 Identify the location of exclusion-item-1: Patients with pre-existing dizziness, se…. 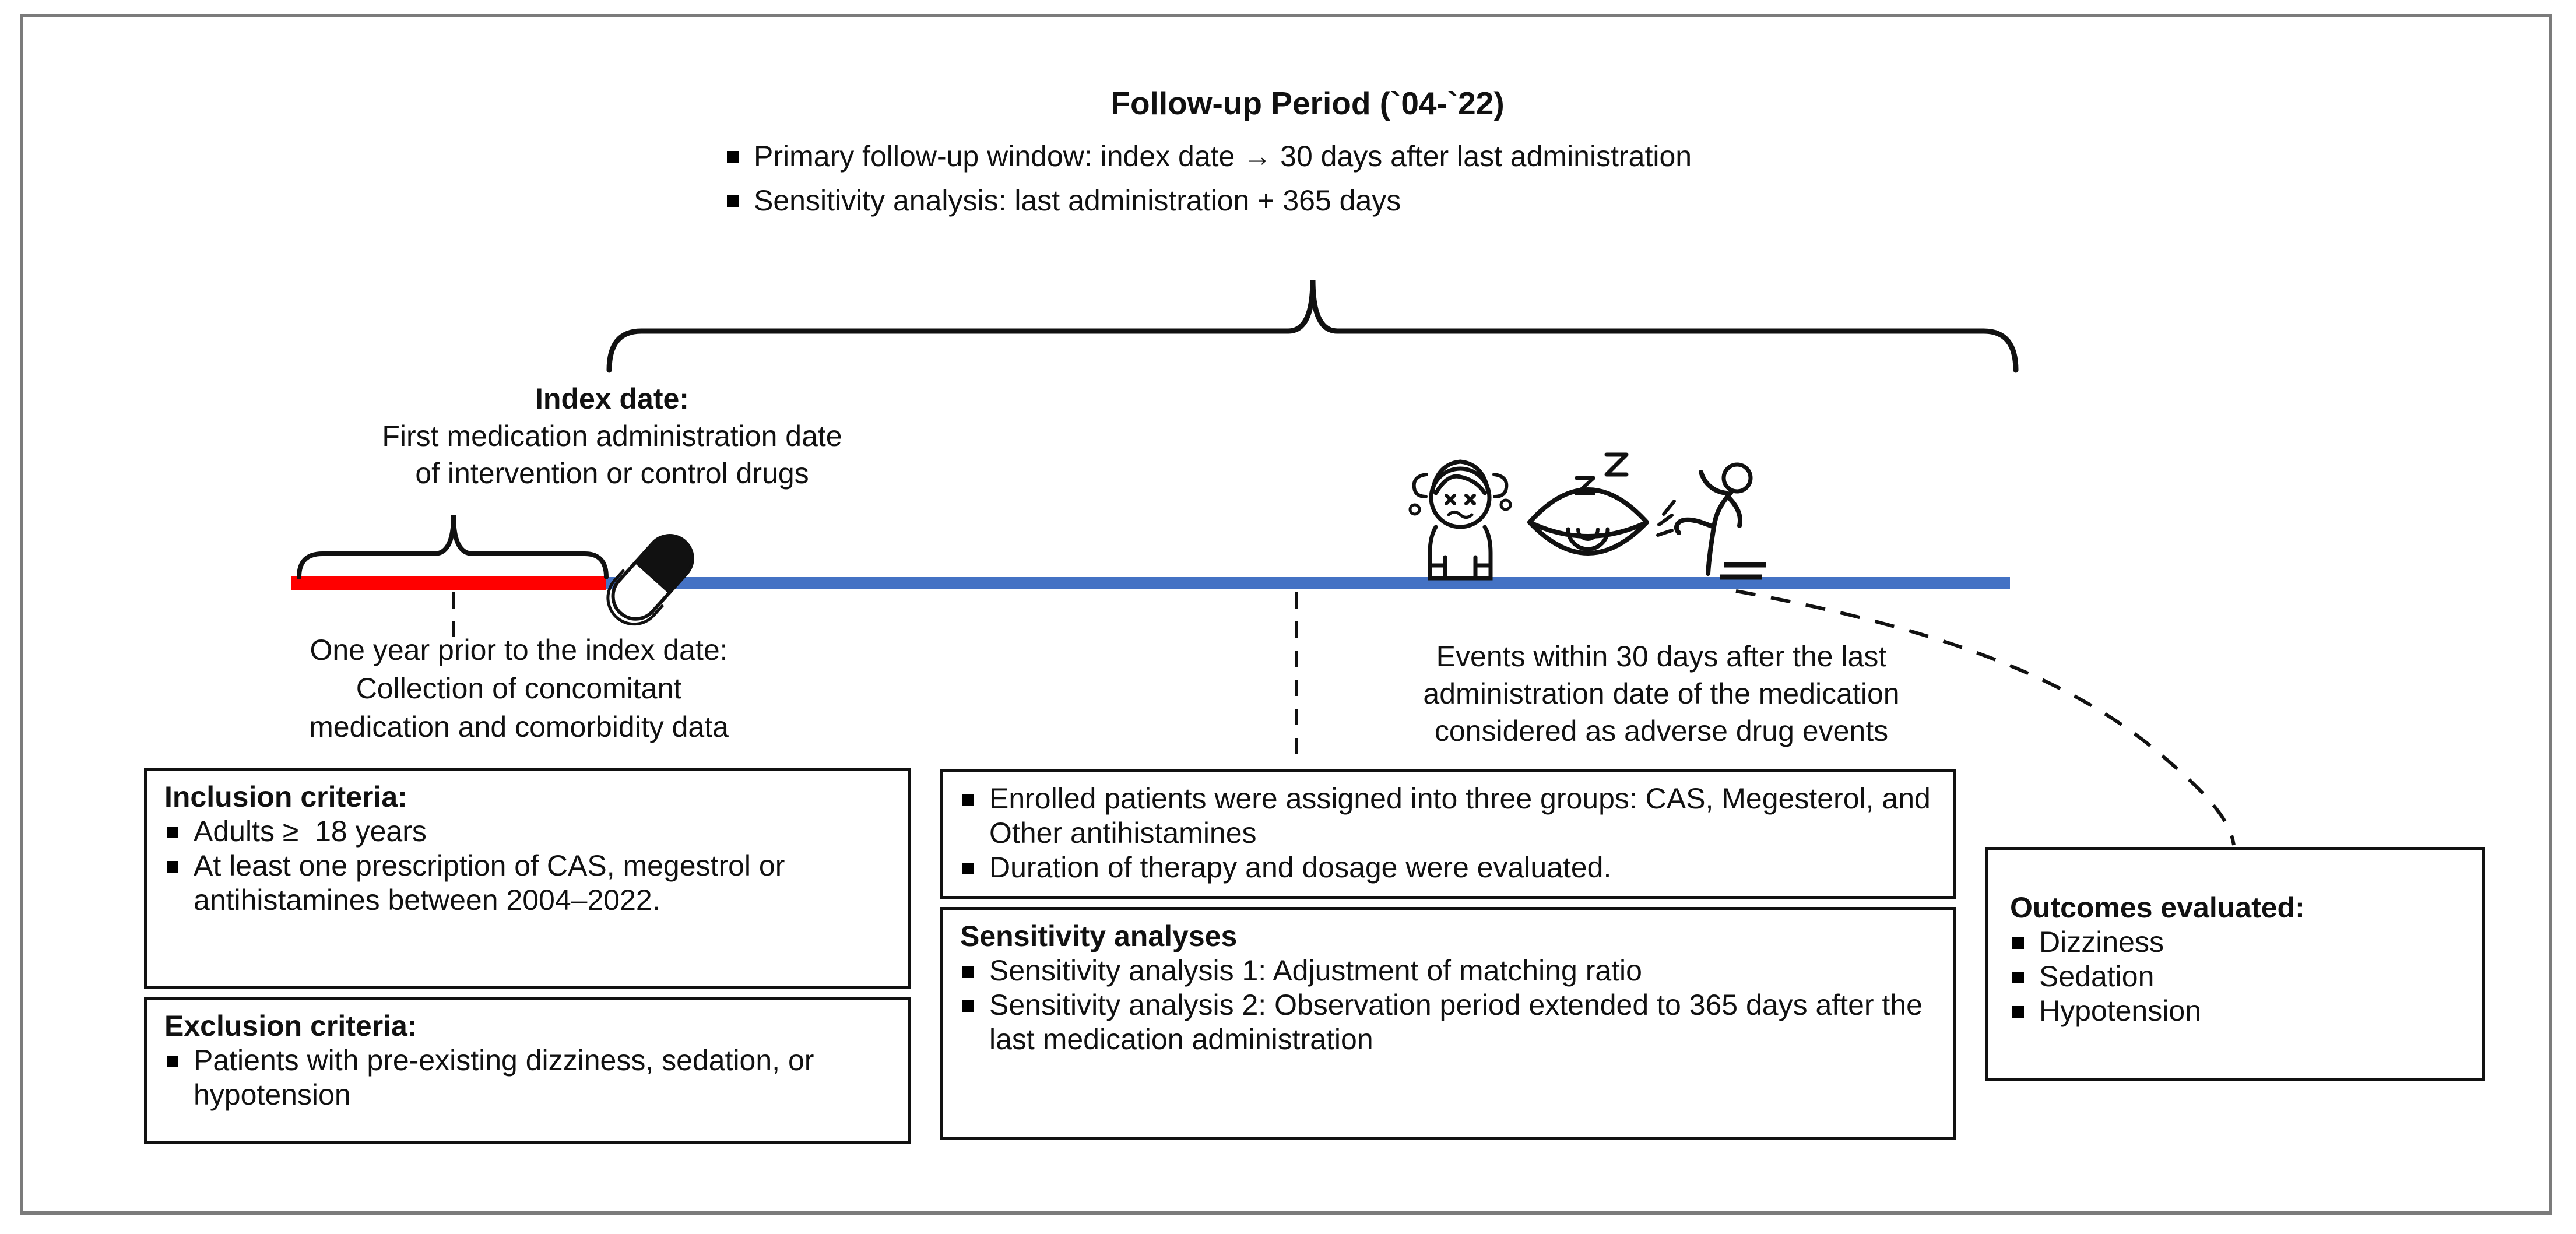
(527, 1077).